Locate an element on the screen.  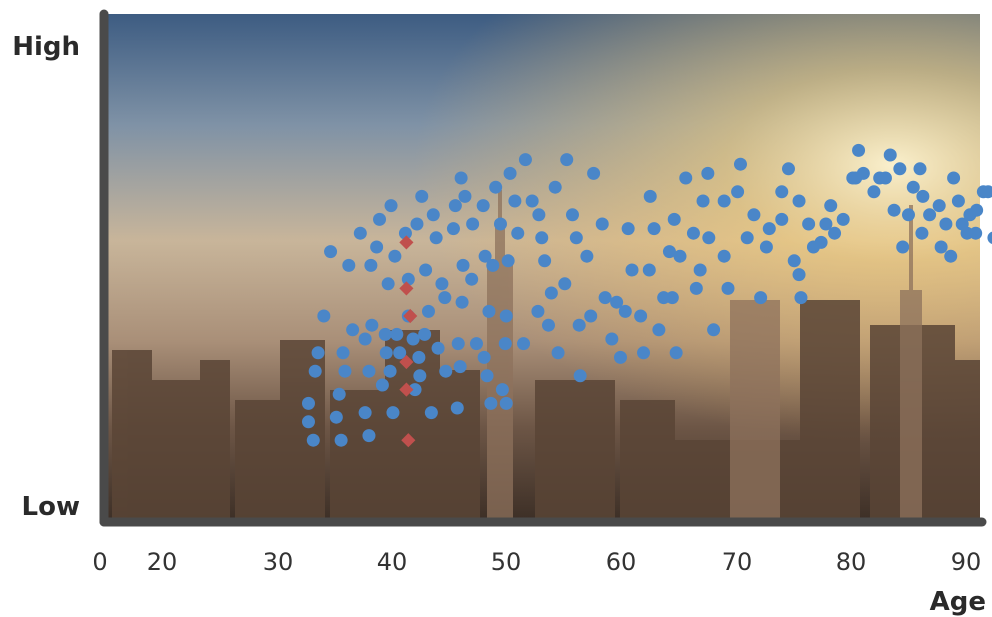
x-tick-label: 0 is located at coordinates (99, 562).